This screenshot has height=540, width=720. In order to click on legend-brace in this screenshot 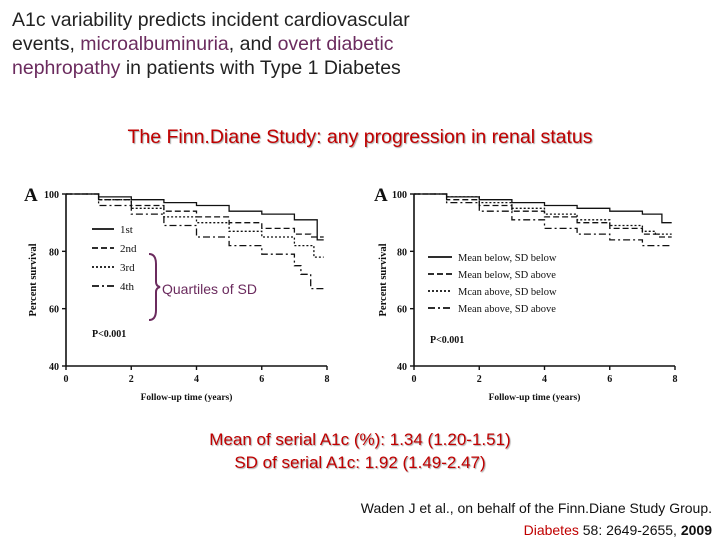, I will do `click(154, 287)`.